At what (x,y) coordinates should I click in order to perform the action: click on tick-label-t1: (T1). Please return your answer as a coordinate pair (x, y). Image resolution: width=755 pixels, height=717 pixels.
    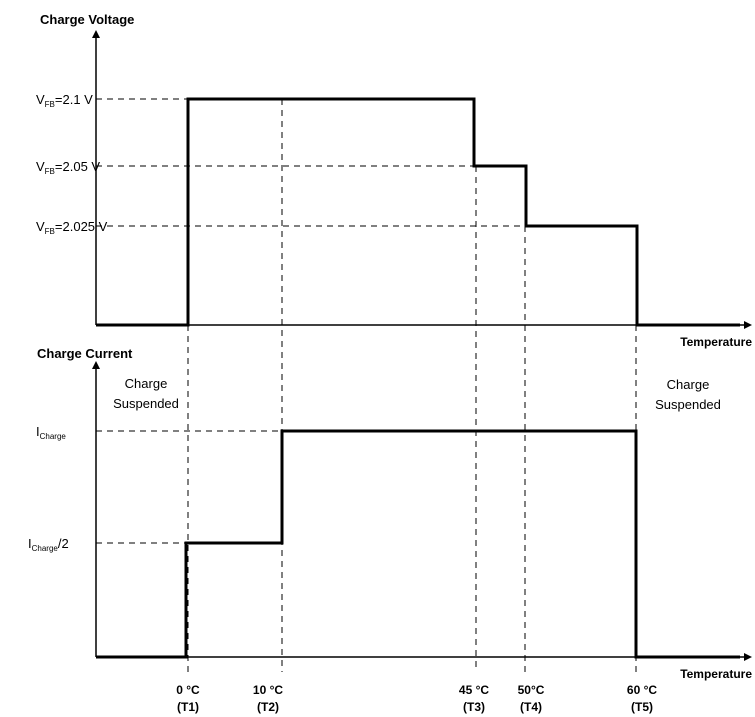
    Looking at the image, I should click on (188, 707).